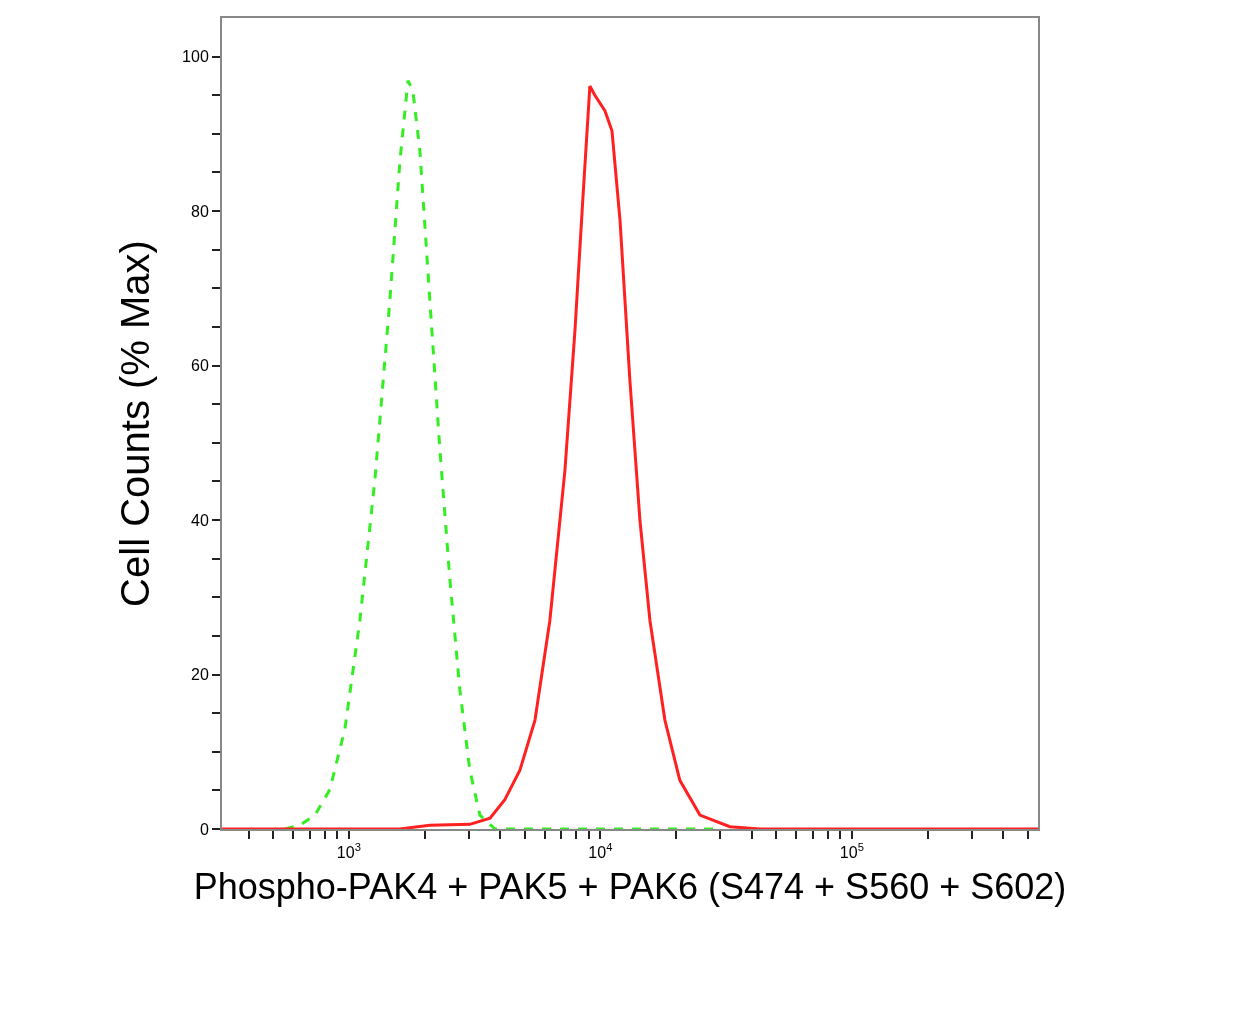 The width and height of the screenshot is (1234, 1035). What do you see at coordinates (348, 851) in the screenshot?
I see `x-tick-label: 10$^{3}$` at bounding box center [348, 851].